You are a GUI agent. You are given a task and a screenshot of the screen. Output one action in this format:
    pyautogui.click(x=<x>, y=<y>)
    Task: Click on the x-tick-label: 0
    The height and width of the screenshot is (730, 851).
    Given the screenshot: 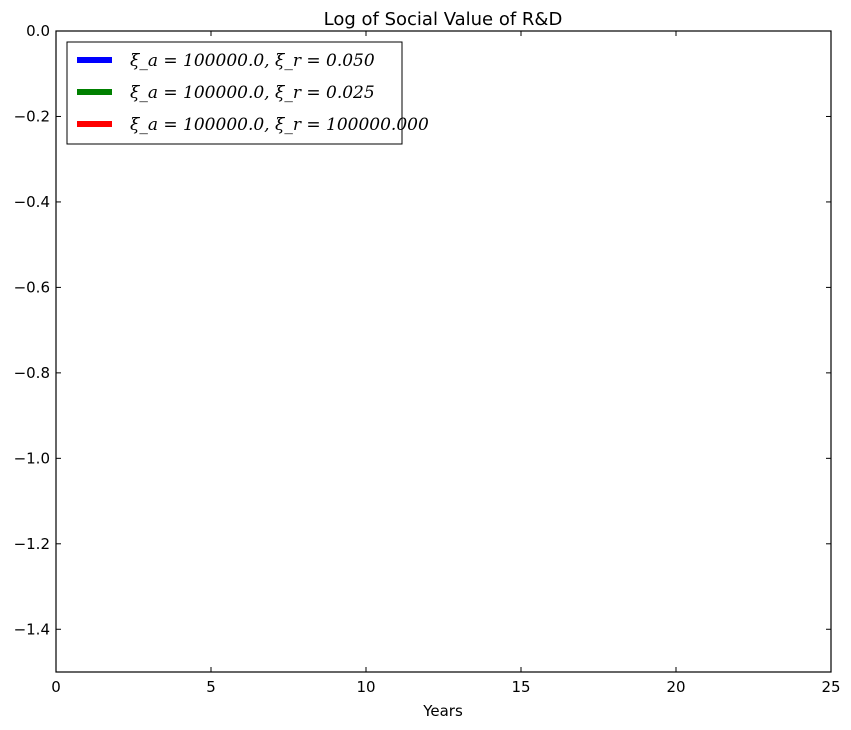 What is the action you would take?
    pyautogui.click(x=56, y=687)
    